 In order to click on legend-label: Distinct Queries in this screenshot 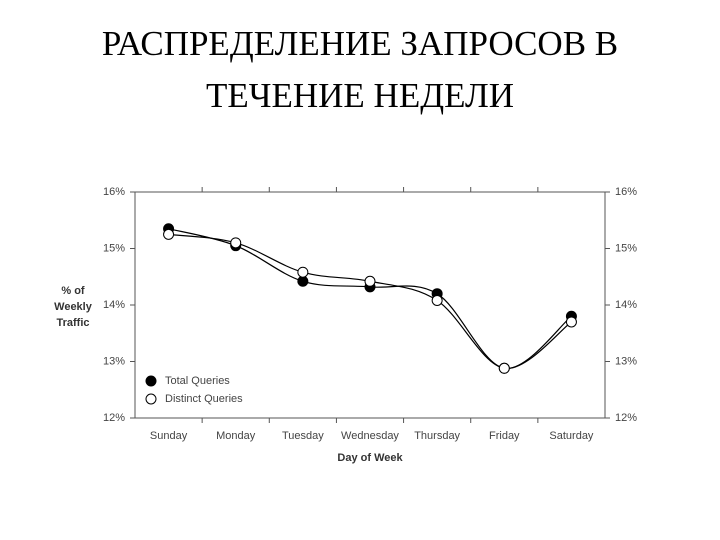, I will do `click(204, 399)`.